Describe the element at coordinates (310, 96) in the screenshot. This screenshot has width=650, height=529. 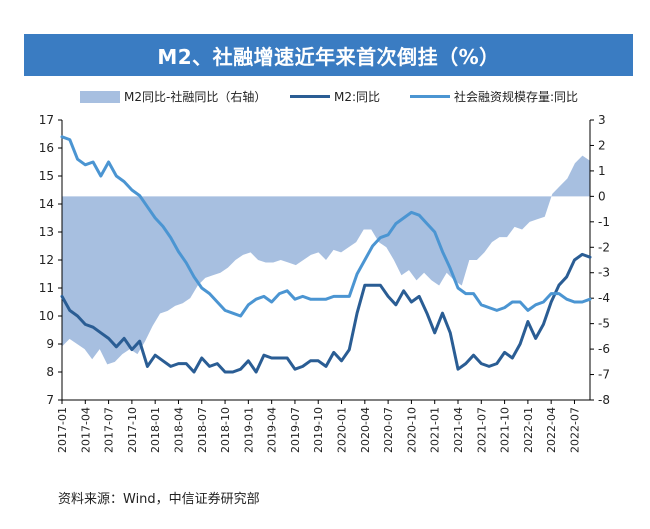
I see `legend-swatch-m2` at that location.